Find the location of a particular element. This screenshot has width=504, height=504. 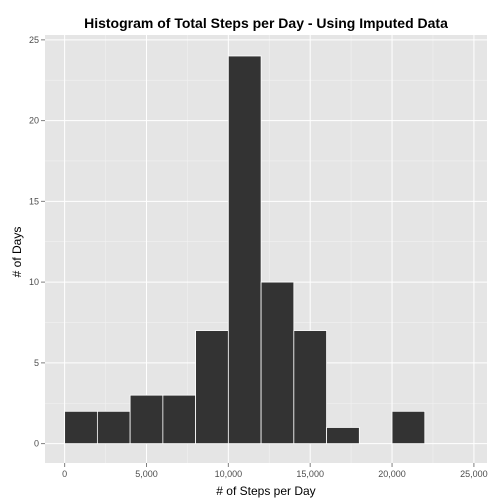

y-tick-label: 25 is located at coordinates (34, 40).